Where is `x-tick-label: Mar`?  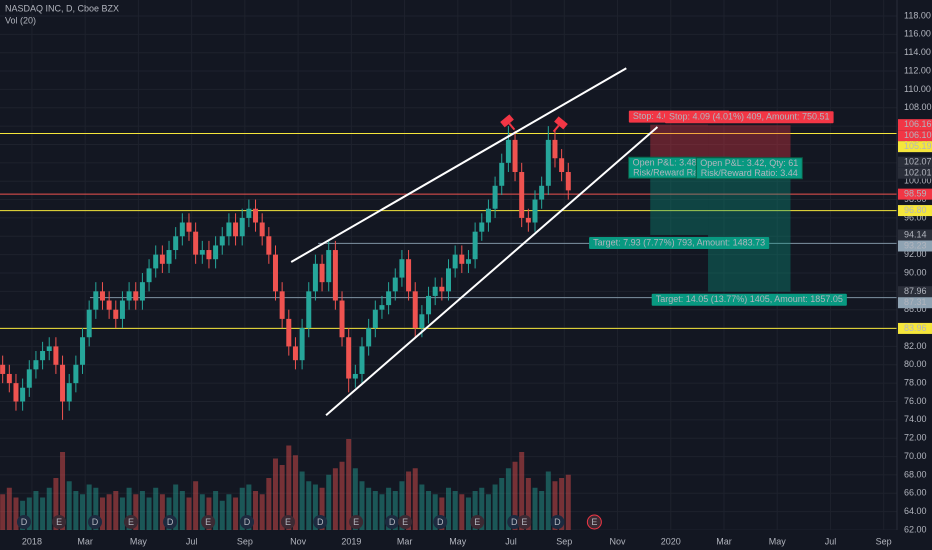 x-tick-label: Mar is located at coordinates (85, 541).